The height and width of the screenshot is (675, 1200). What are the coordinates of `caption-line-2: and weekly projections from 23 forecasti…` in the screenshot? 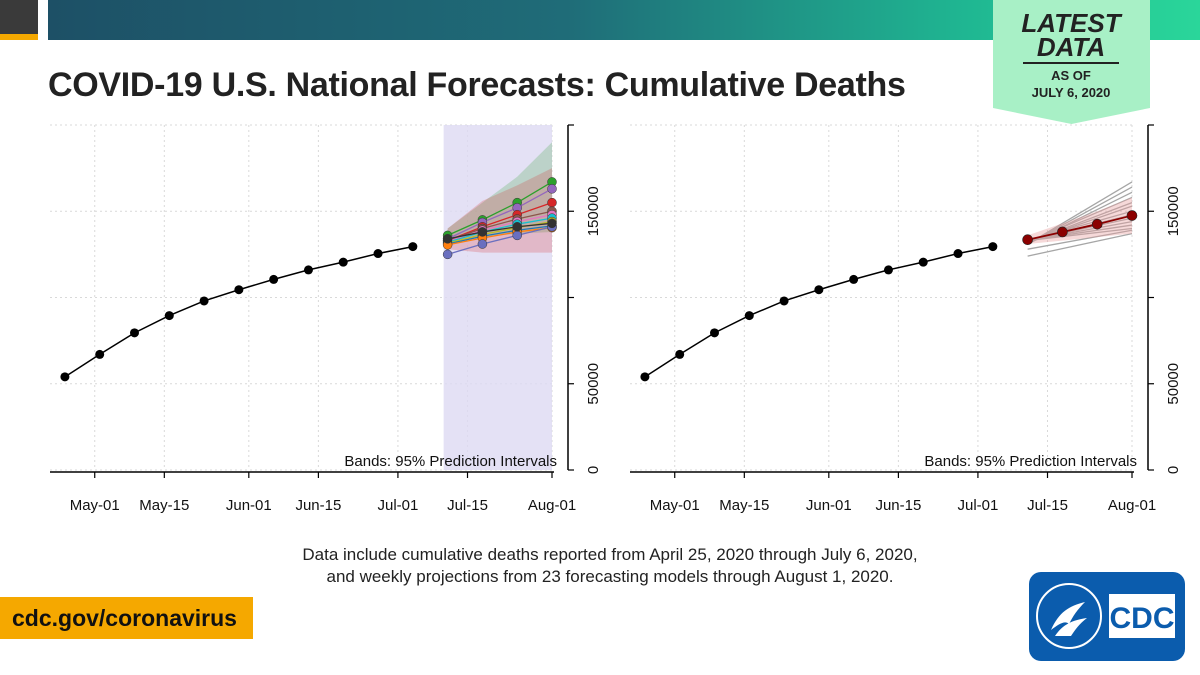 It's located at (610, 576).